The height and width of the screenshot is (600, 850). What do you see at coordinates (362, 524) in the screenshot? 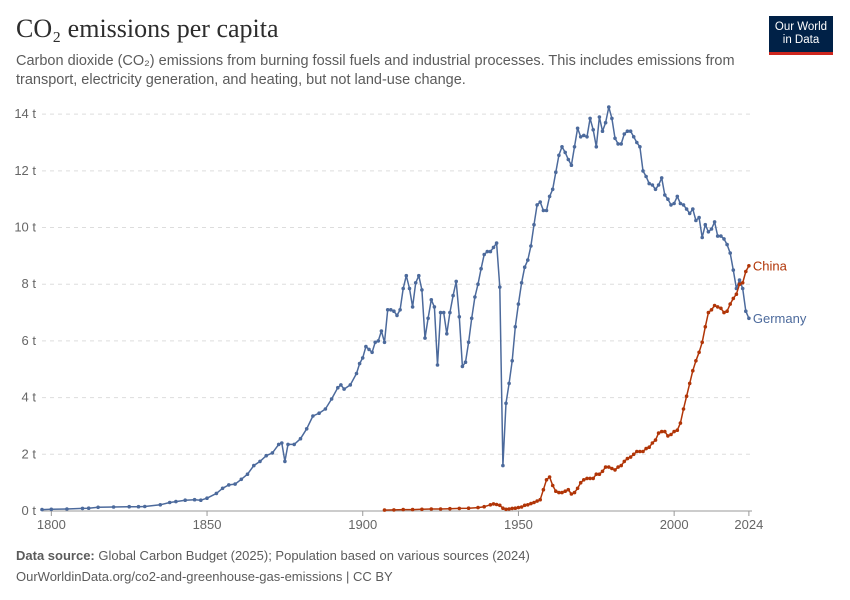
I see `x-tick-label: 1900` at bounding box center [362, 524].